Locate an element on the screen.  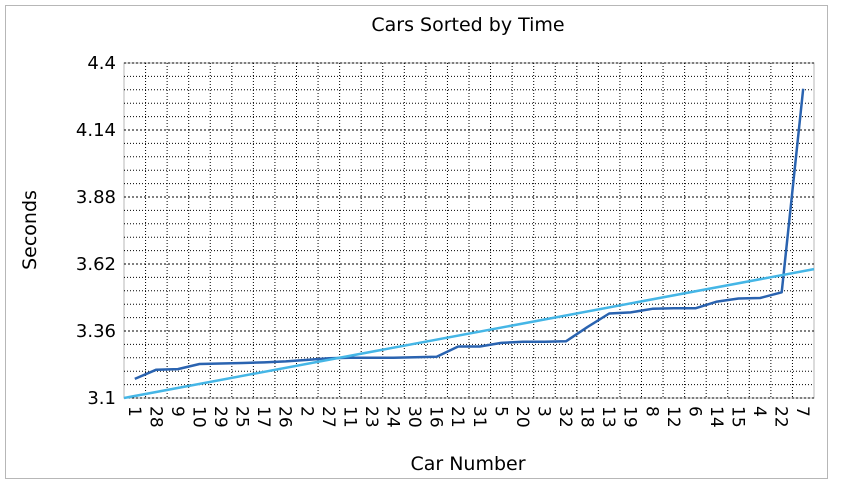
x-tick-label: 24 is located at coordinates (393, 417).